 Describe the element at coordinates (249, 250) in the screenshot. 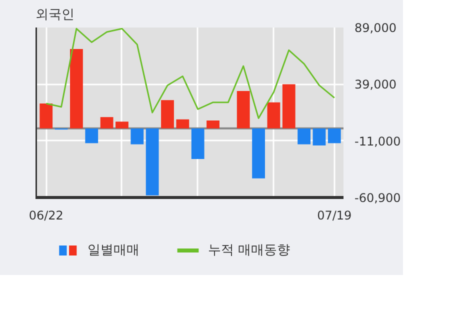

I see `legend-label: 누적 매매동향` at that location.